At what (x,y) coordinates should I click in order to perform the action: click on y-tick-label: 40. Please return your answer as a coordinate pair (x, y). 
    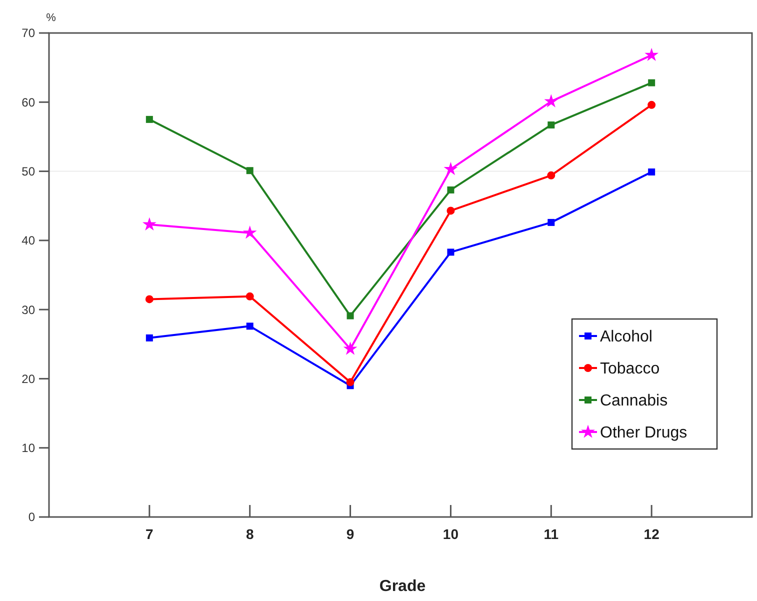
    Looking at the image, I should click on (29, 241).